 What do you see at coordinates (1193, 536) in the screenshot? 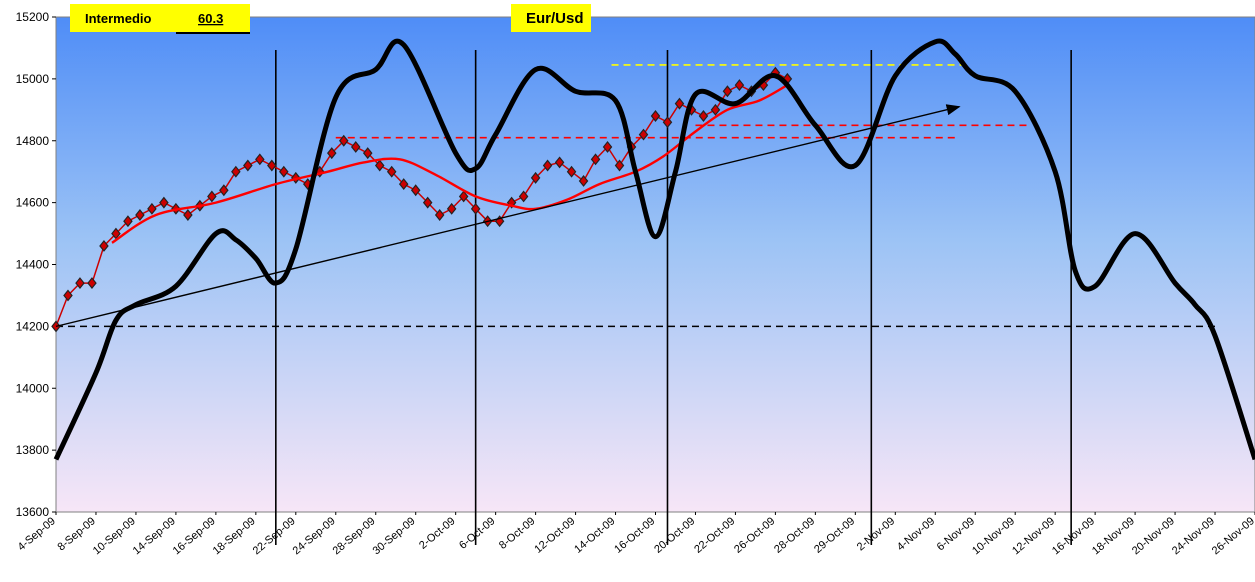
I see `x-tick-label: 24-Nov-09` at bounding box center [1193, 536].